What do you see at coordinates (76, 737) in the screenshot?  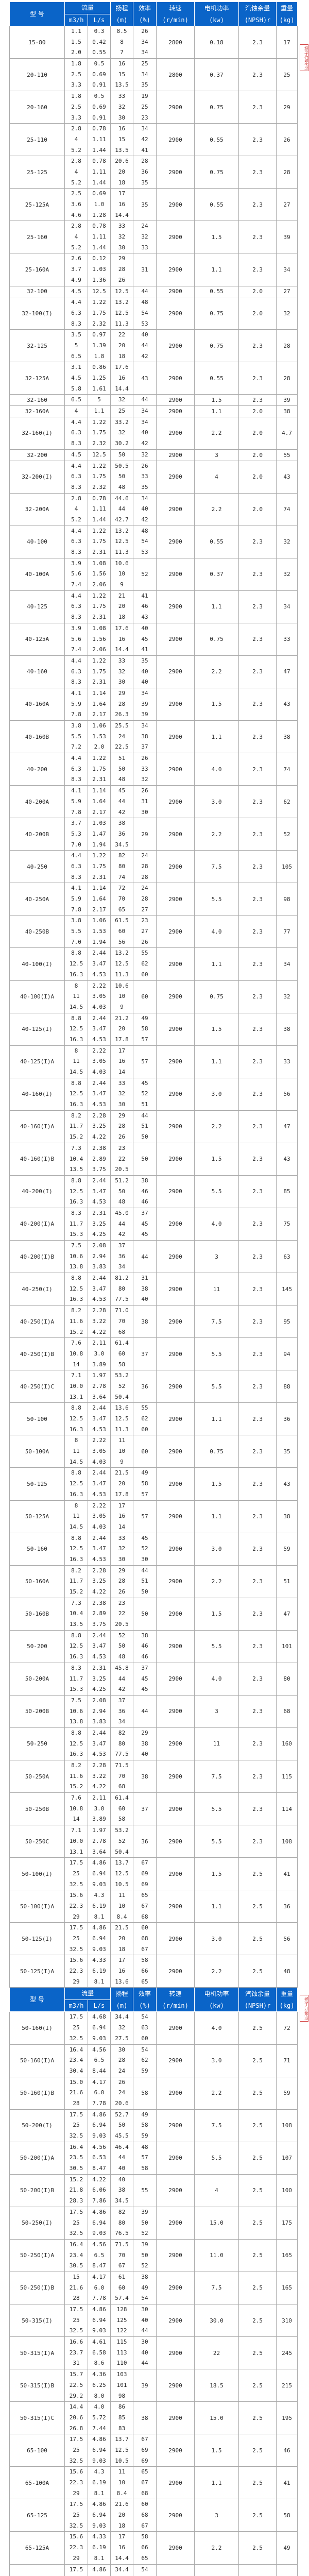 I see `flow-m3h-cell: 3.8 5.5 7.2` at bounding box center [76, 737].